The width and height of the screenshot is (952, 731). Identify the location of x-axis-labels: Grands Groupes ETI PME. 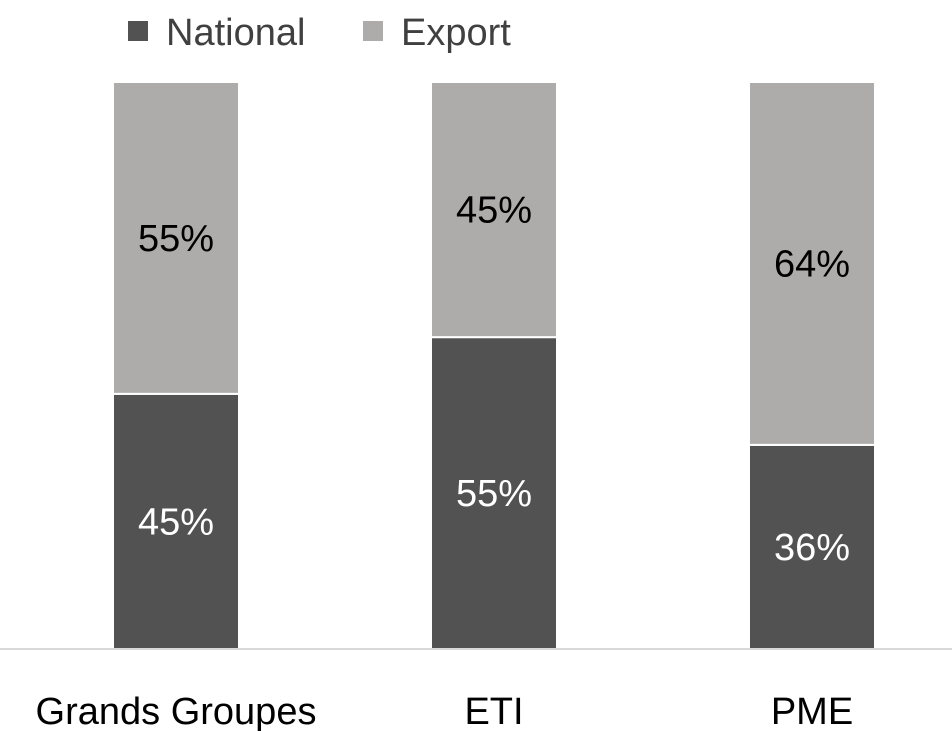
(445, 711).